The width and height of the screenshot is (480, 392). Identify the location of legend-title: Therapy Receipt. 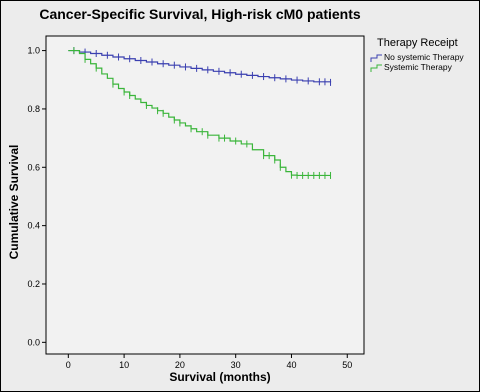
(417, 43).